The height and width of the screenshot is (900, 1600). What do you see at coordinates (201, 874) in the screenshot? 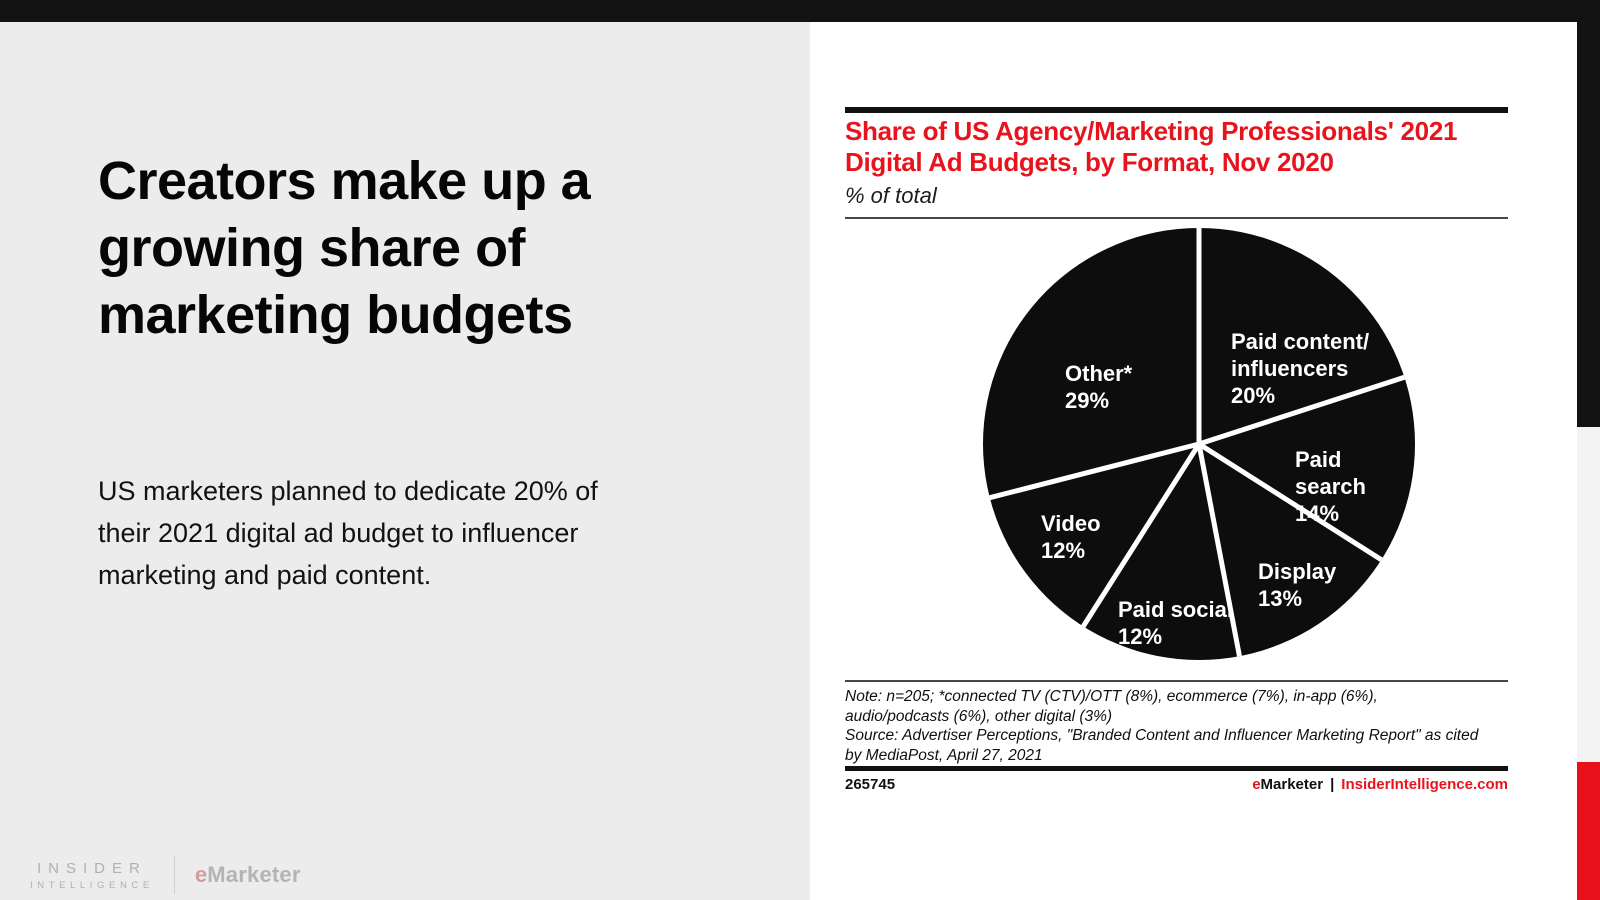
I see `emarketer-logo-e: e` at bounding box center [201, 874].